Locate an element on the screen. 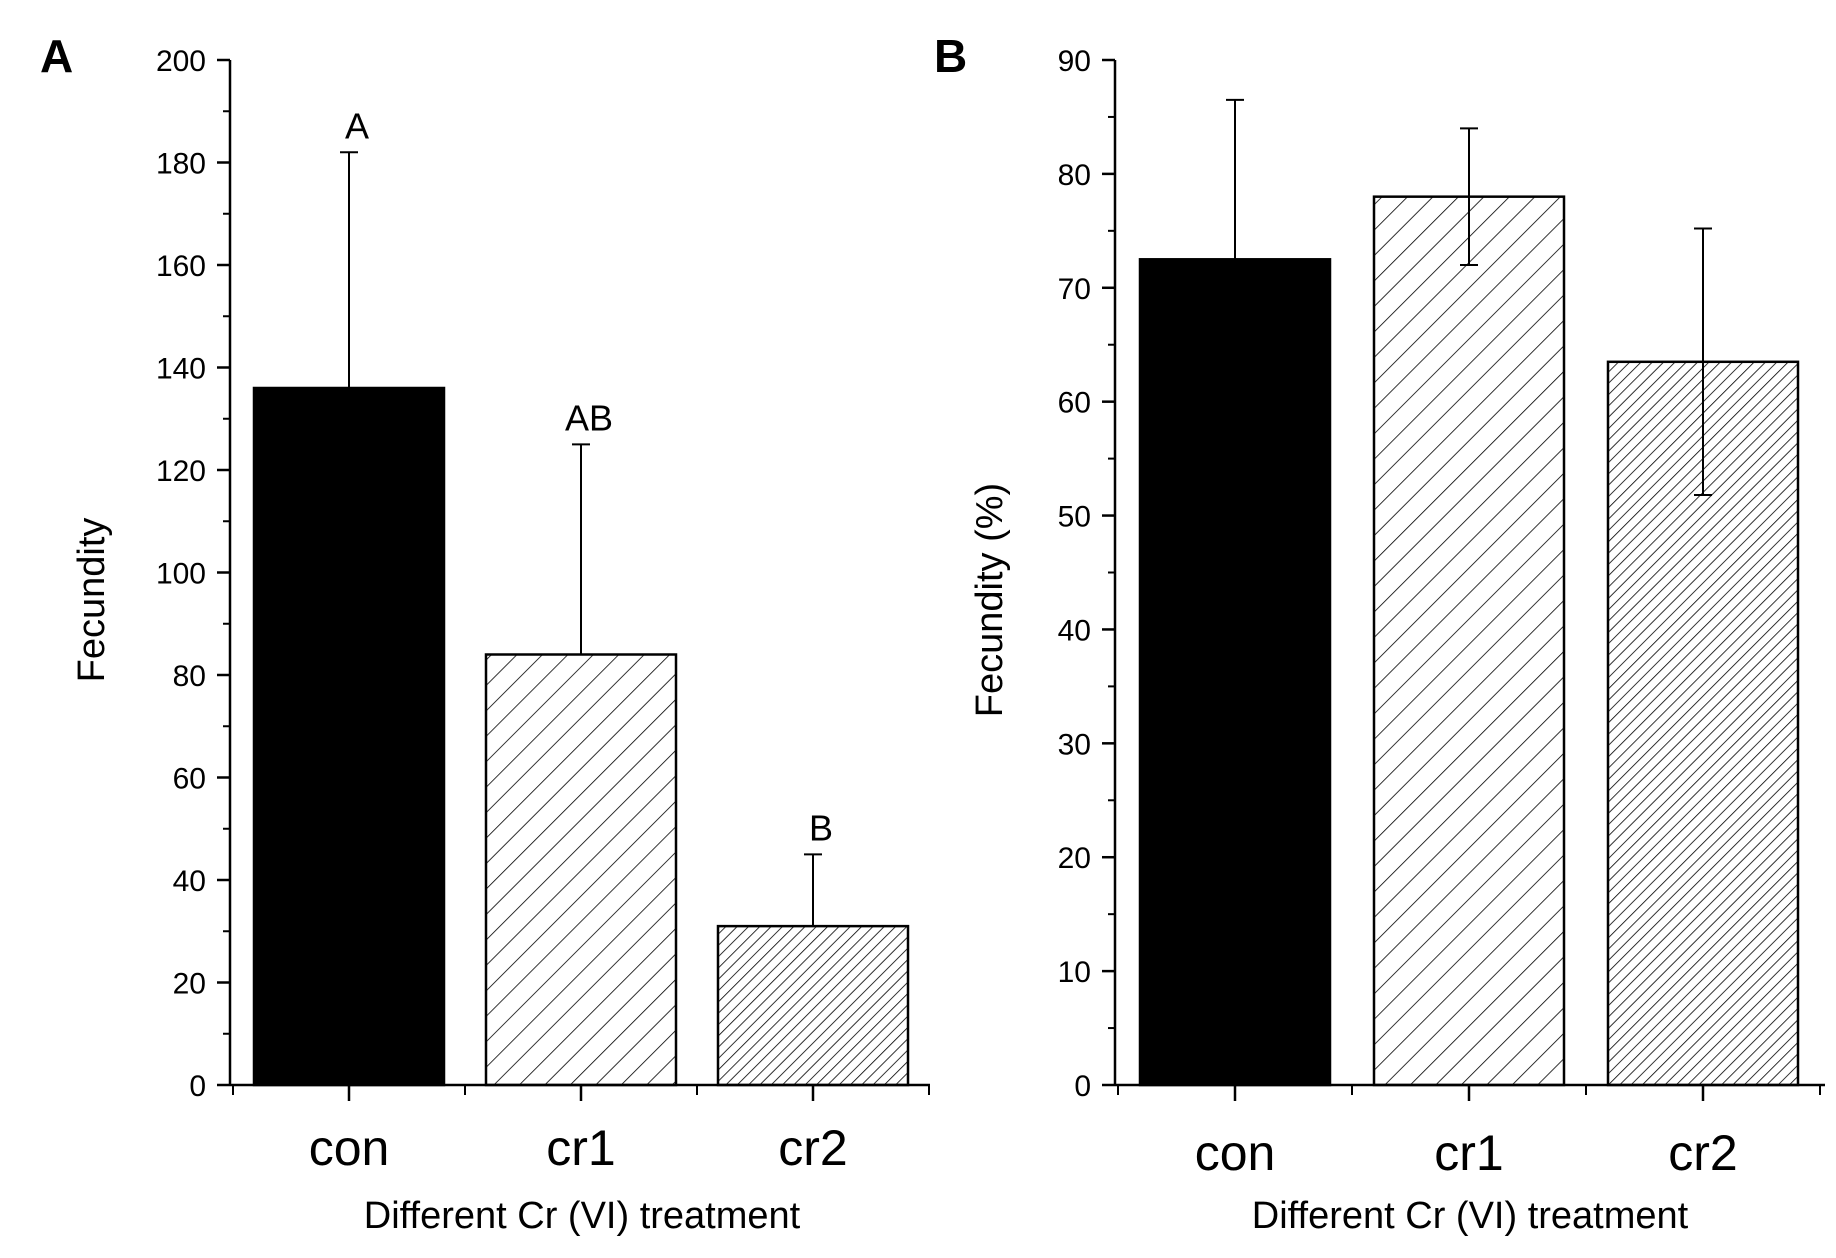 Image resolution: width=1836 pixels, height=1258 pixels. y-tick-label: 160 is located at coordinates (181, 266).